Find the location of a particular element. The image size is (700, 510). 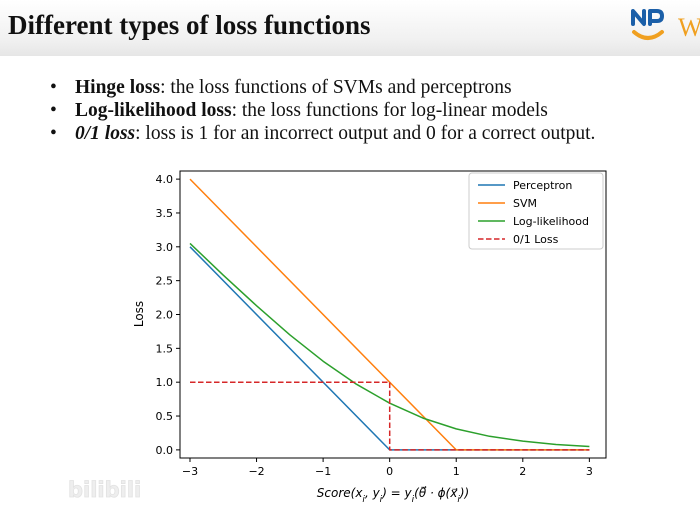

bullet-term: Hinge loss is located at coordinates (118, 87).